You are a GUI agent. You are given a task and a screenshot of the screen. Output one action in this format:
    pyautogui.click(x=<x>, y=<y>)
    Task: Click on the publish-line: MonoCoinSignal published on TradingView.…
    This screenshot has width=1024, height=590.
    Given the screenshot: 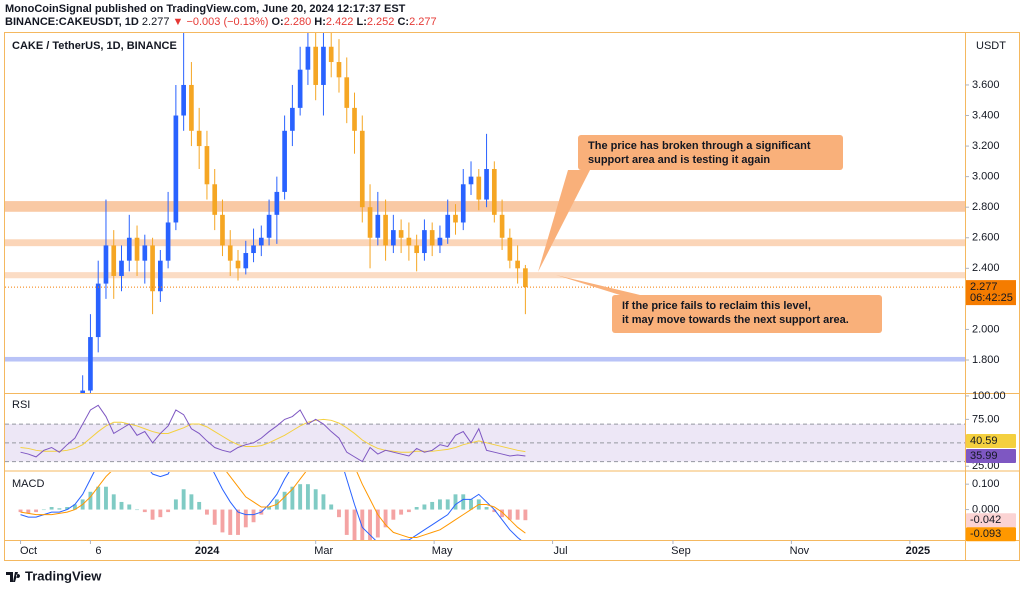 What is the action you would take?
    pyautogui.click(x=205, y=9)
    